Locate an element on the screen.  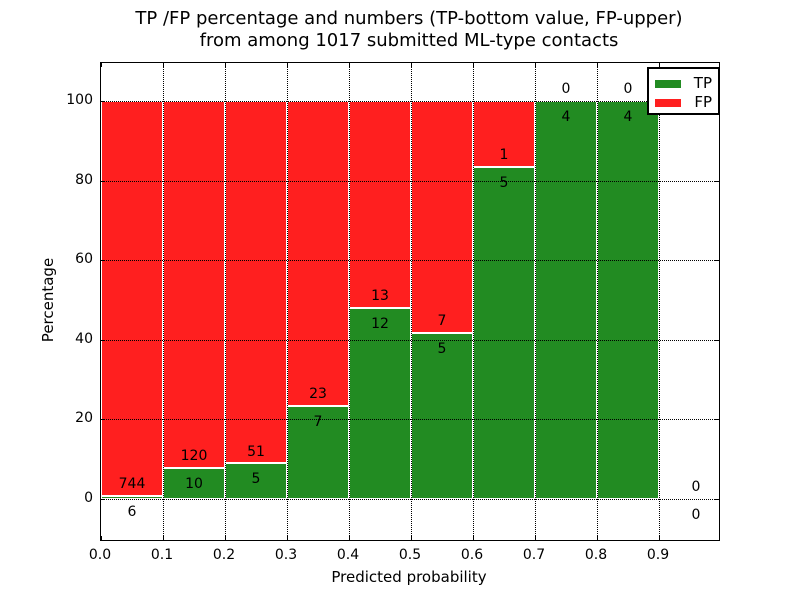
fp-count-label: 120 is located at coordinates (194, 456).